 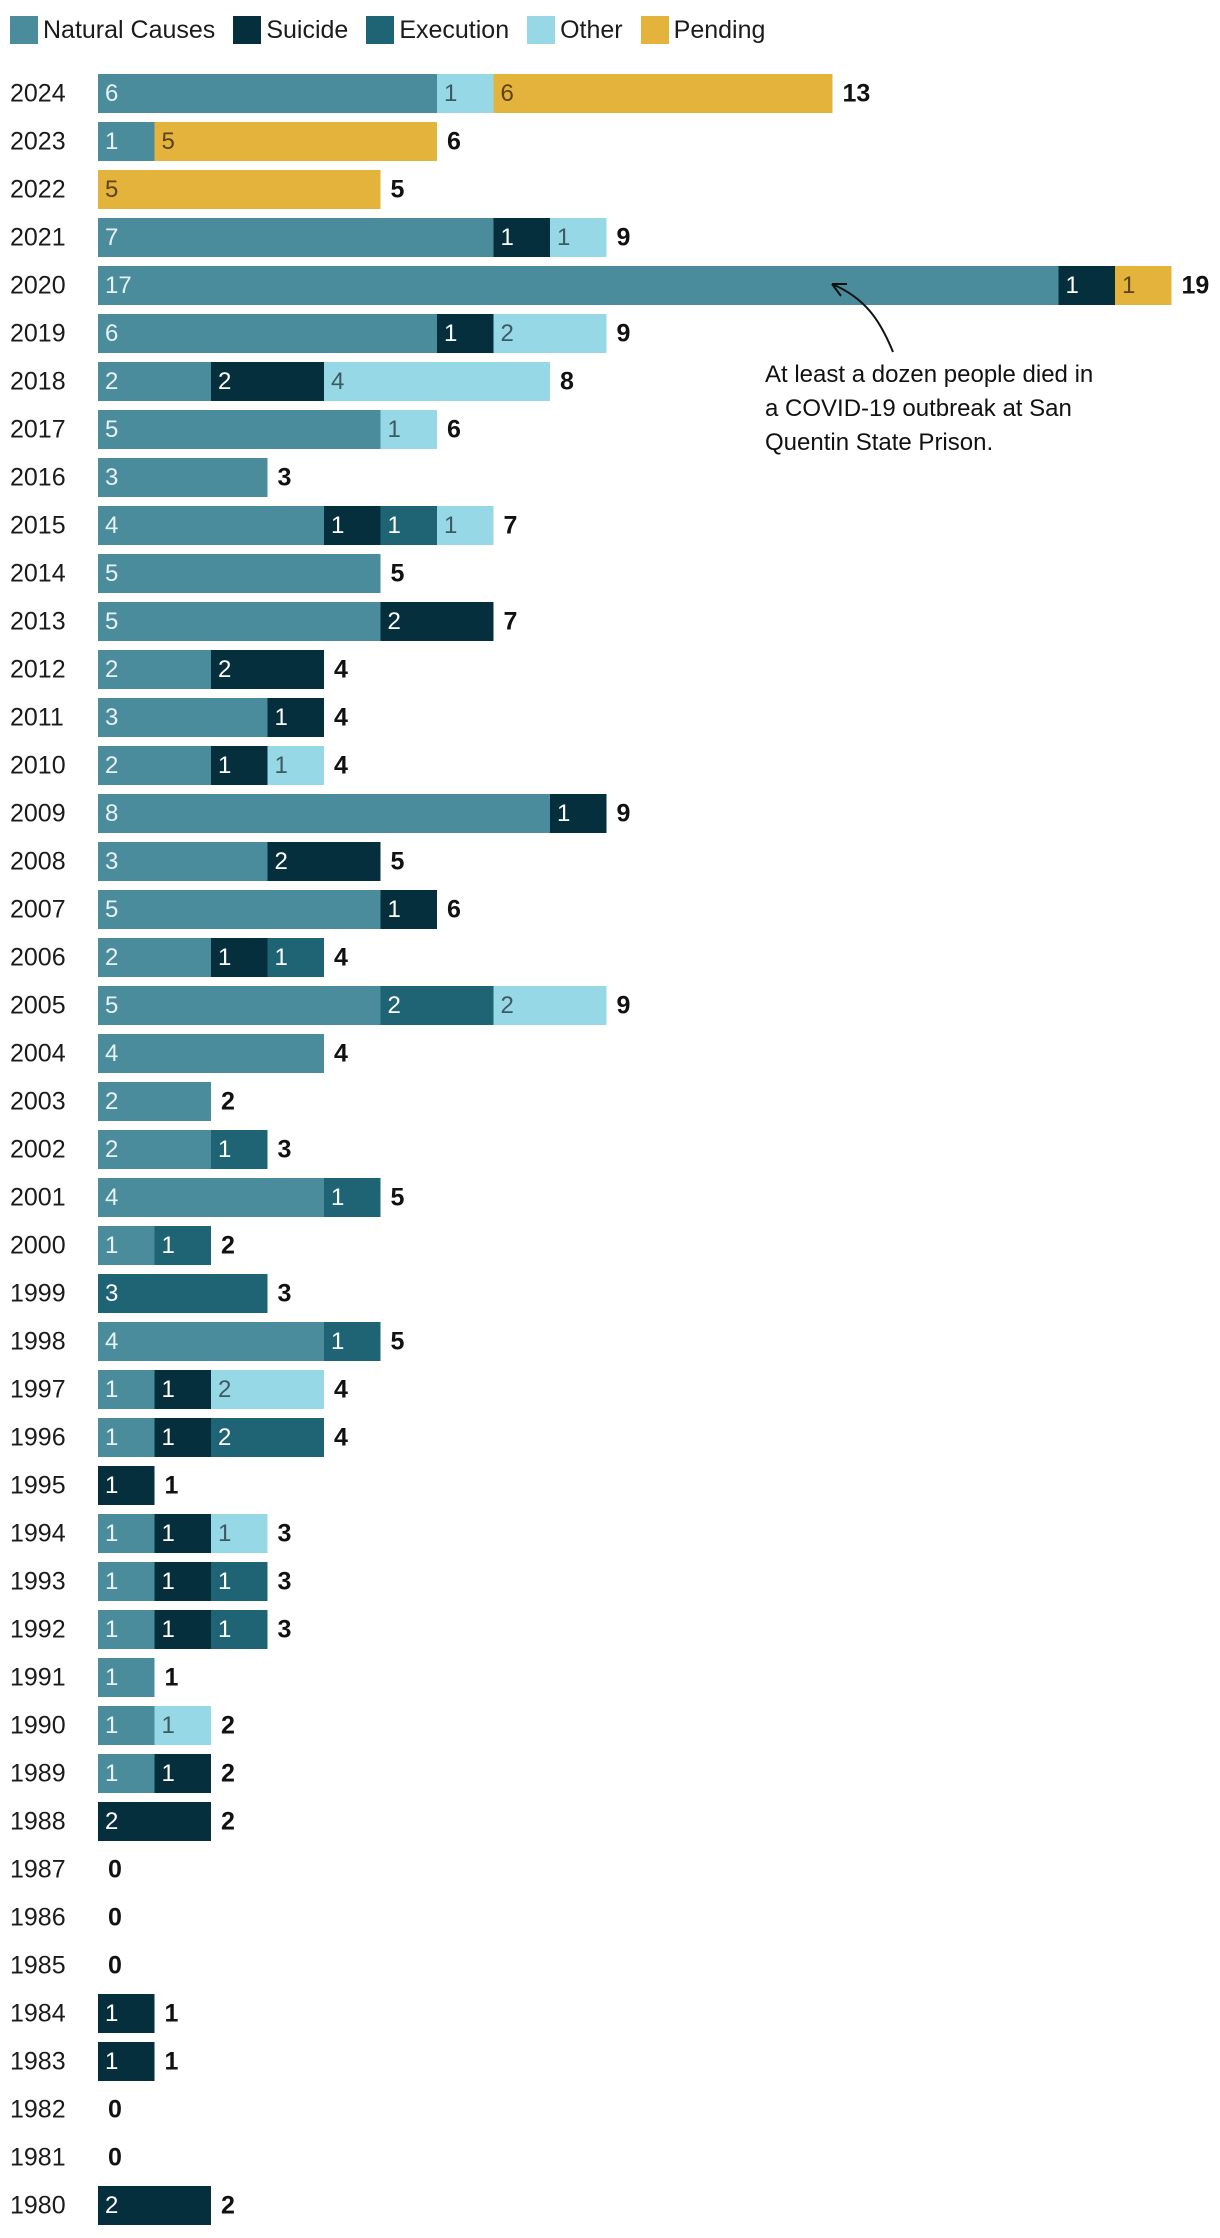 I want to click on segment-label: 6, so click(x=111, y=93).